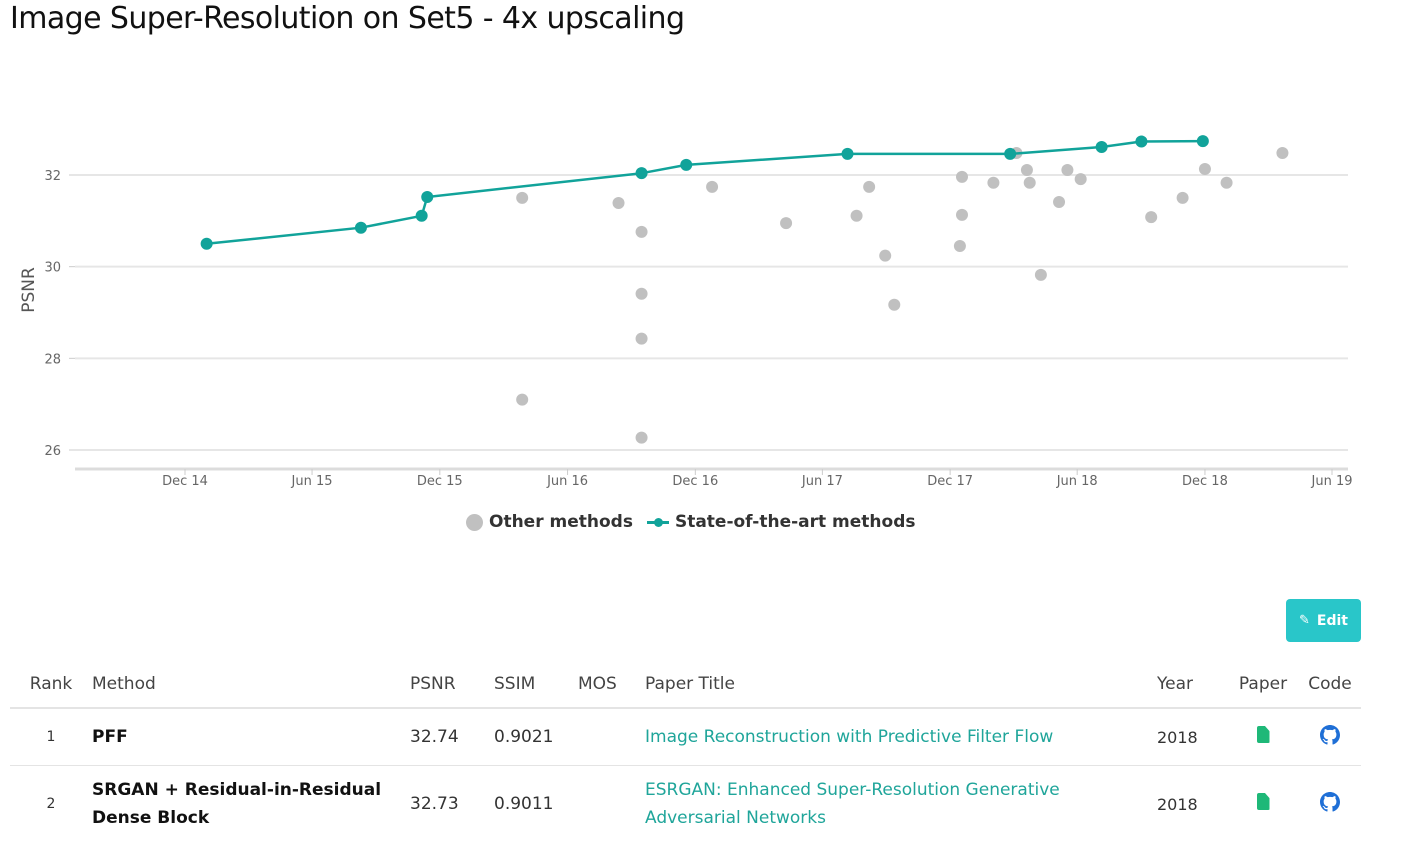  I want to click on x-tick-label: Dec 18, so click(1205, 481).